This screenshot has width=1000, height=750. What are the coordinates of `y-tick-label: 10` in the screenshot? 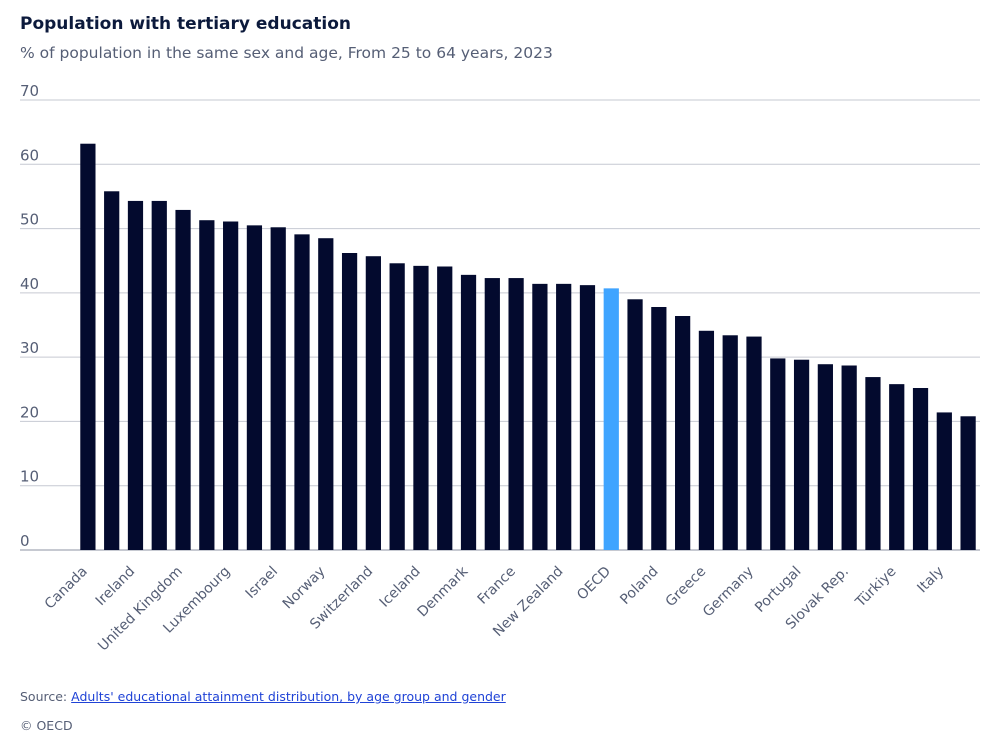 It's located at (29, 477).